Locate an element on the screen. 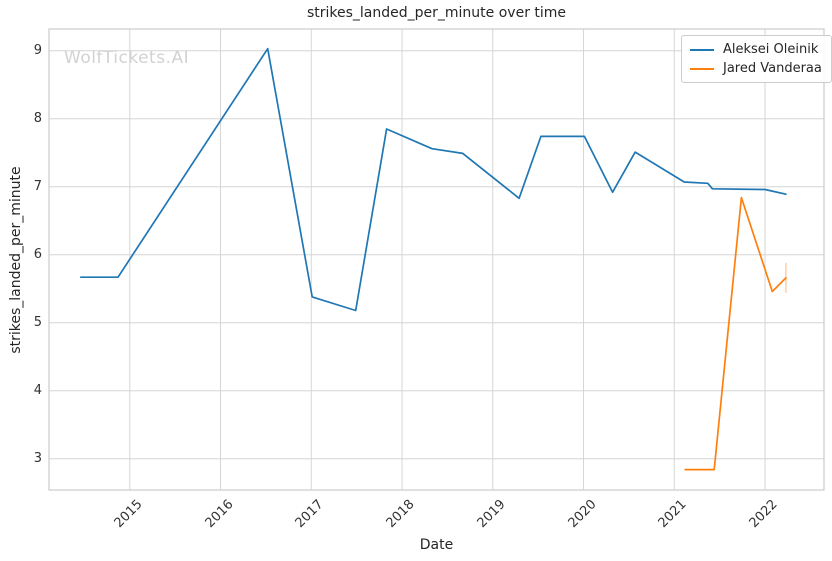 The image size is (832, 561). legend-item-jared-vanderaa: Jared Vanderaa is located at coordinates (756, 68).